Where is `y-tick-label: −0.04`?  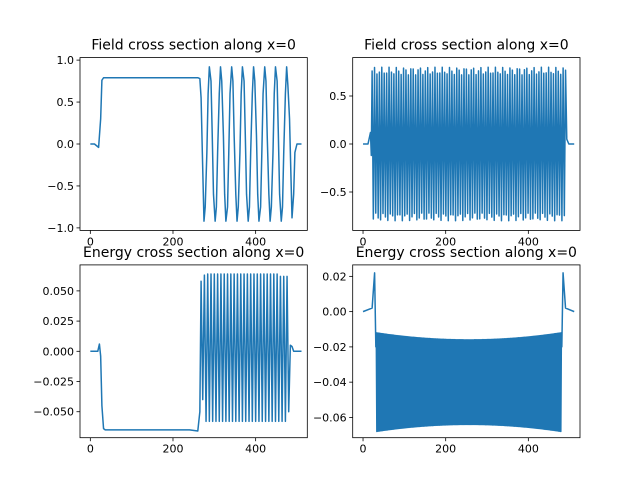 y-tick-label: −0.04 is located at coordinates (330, 382).